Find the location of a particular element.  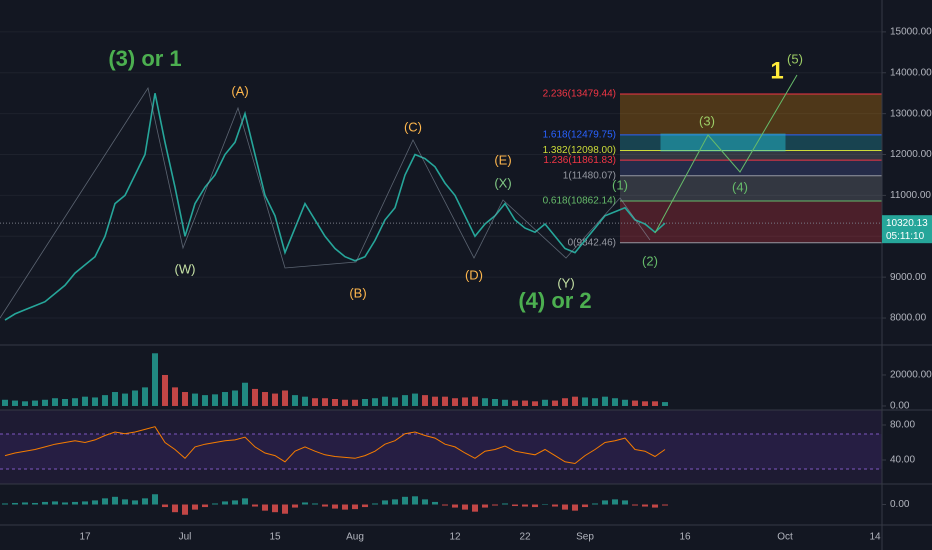

y-tick-label: 20000.00 is located at coordinates (911, 375).